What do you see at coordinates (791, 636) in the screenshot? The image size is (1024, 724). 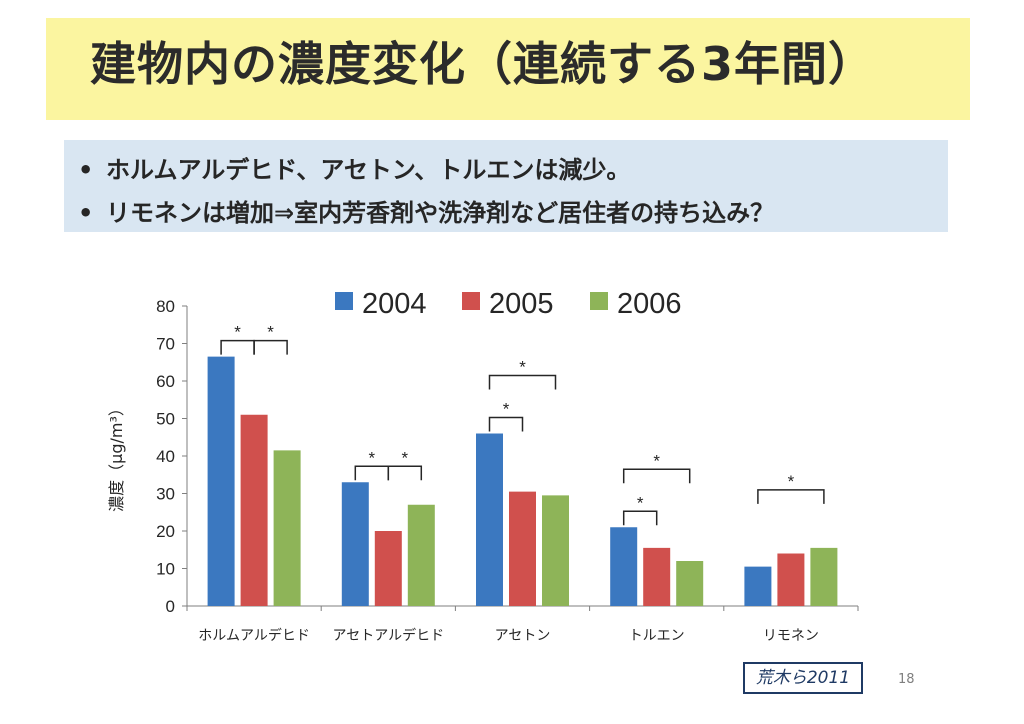 I see `x-category-label: リモネン` at bounding box center [791, 636].